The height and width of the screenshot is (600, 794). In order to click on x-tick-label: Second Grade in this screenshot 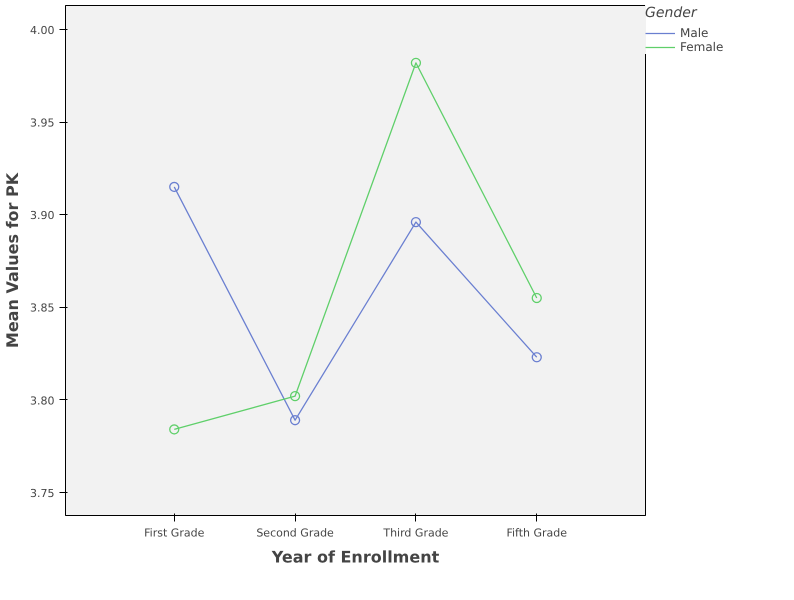, I will do `click(295, 533)`.